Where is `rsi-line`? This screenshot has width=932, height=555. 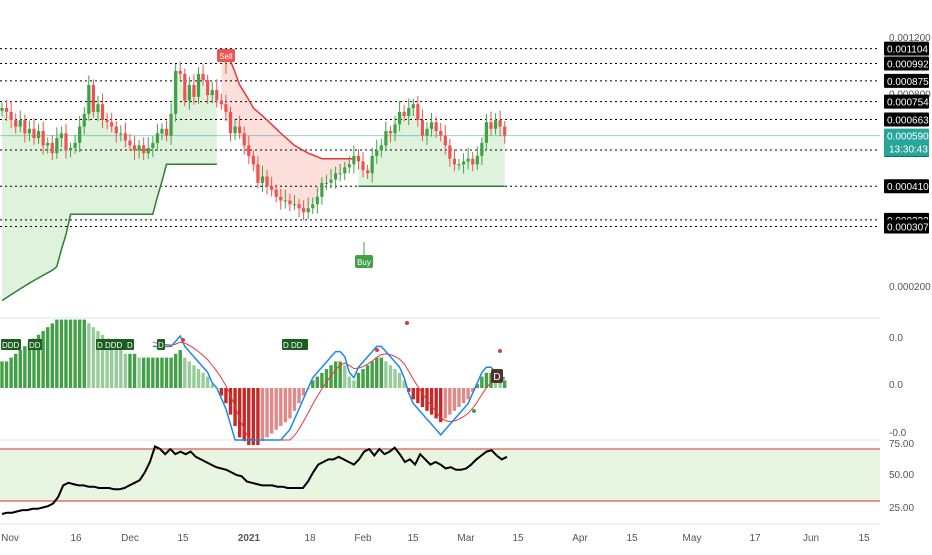
rsi-line is located at coordinates (254, 479).